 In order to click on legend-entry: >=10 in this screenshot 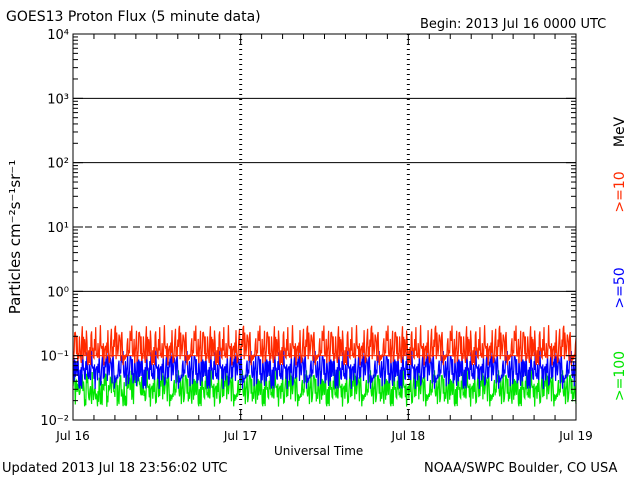, I will do `click(620, 191)`.